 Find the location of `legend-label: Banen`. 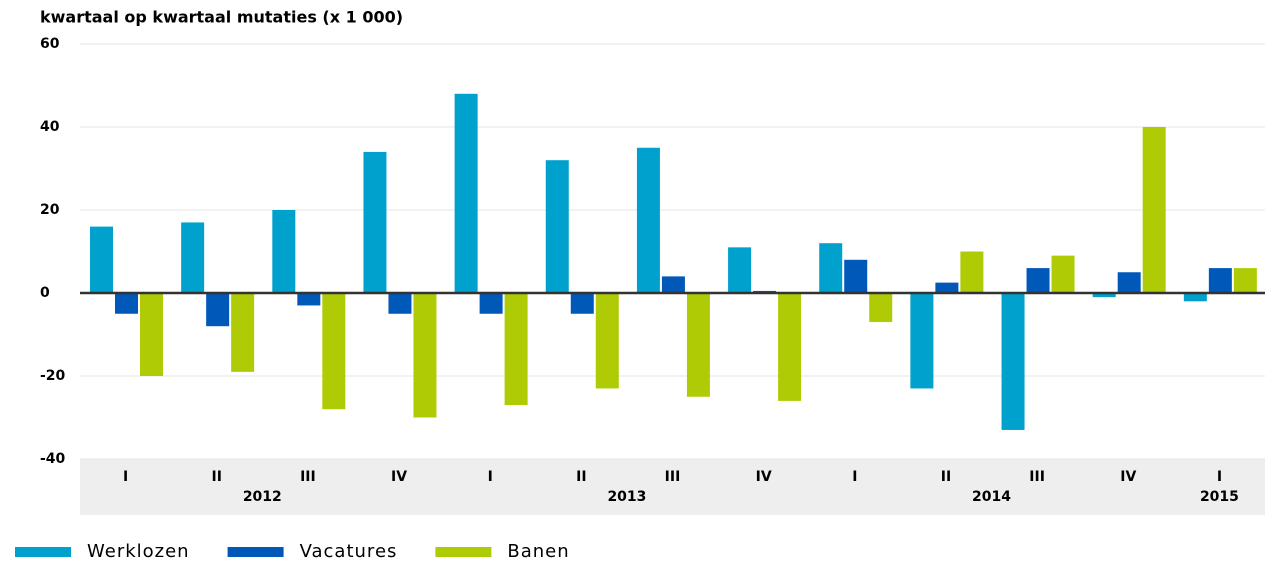

legend-label: Banen is located at coordinates (538, 551).